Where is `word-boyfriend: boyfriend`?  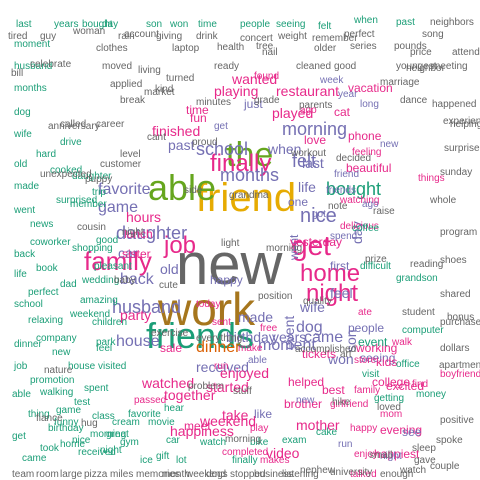
word-boyfriend: boyfriend is located at coordinates (460, 374).